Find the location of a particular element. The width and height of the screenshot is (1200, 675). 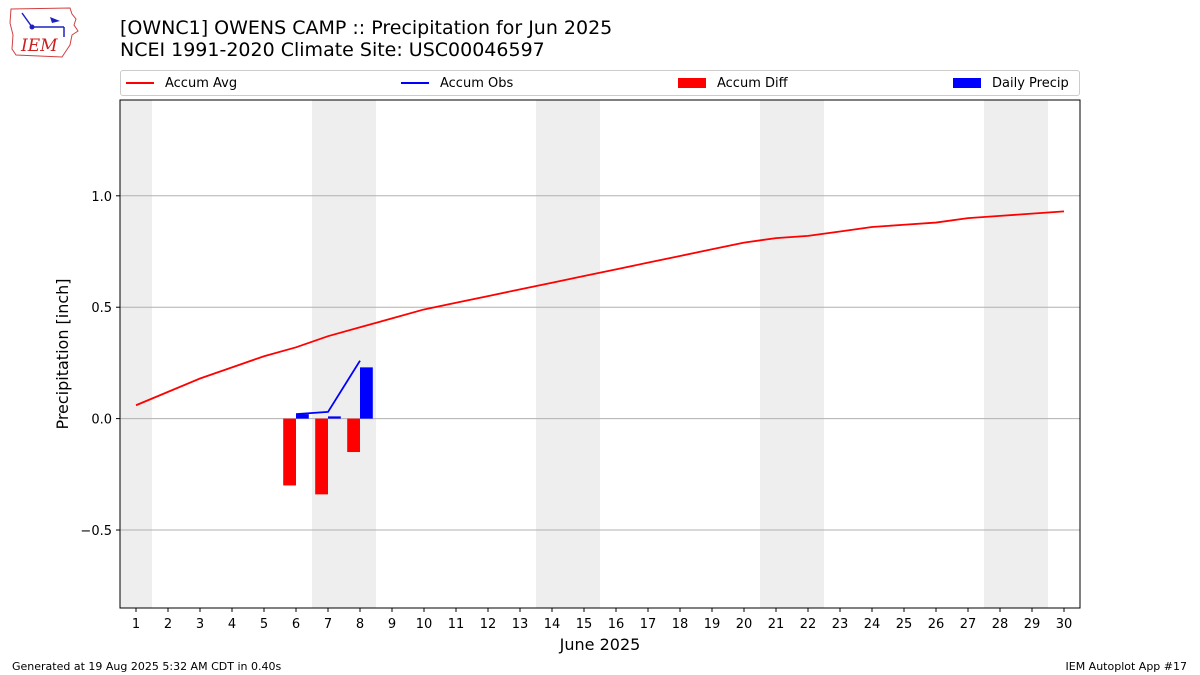

legend-label-daily-precip: Daily Precip is located at coordinates (1030, 83).